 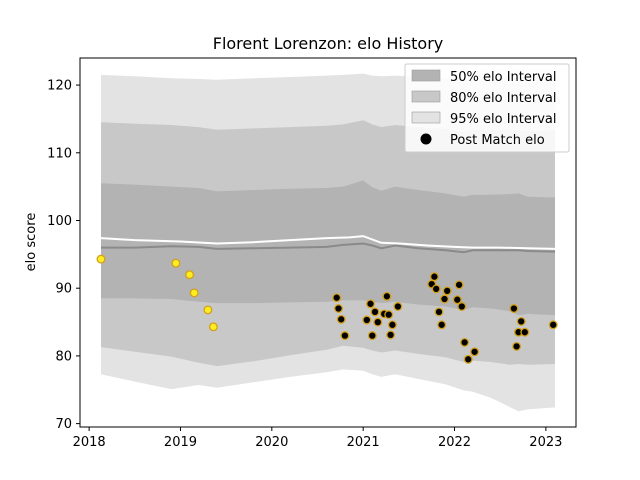 I want to click on x-tick-label: 2018, so click(x=89, y=442).